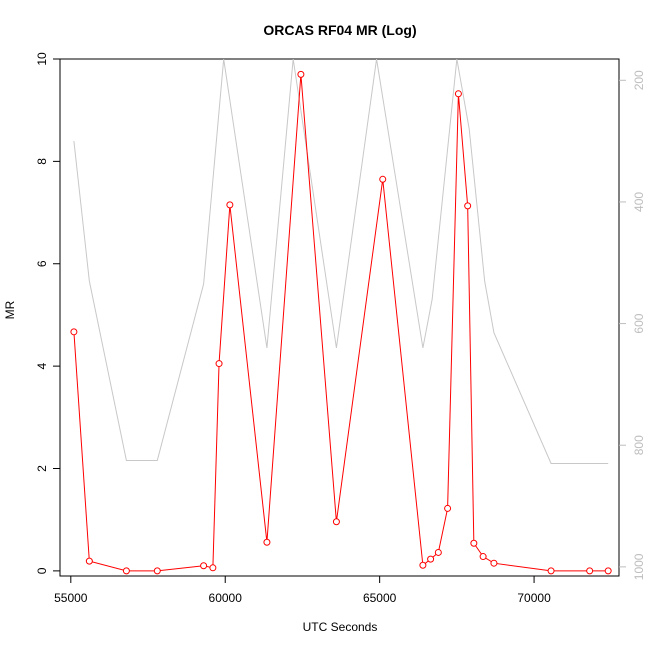 Image resolution: width=650 pixels, height=650 pixels. What do you see at coordinates (42, 365) in the screenshot?
I see `y-tick-label: 4` at bounding box center [42, 365].